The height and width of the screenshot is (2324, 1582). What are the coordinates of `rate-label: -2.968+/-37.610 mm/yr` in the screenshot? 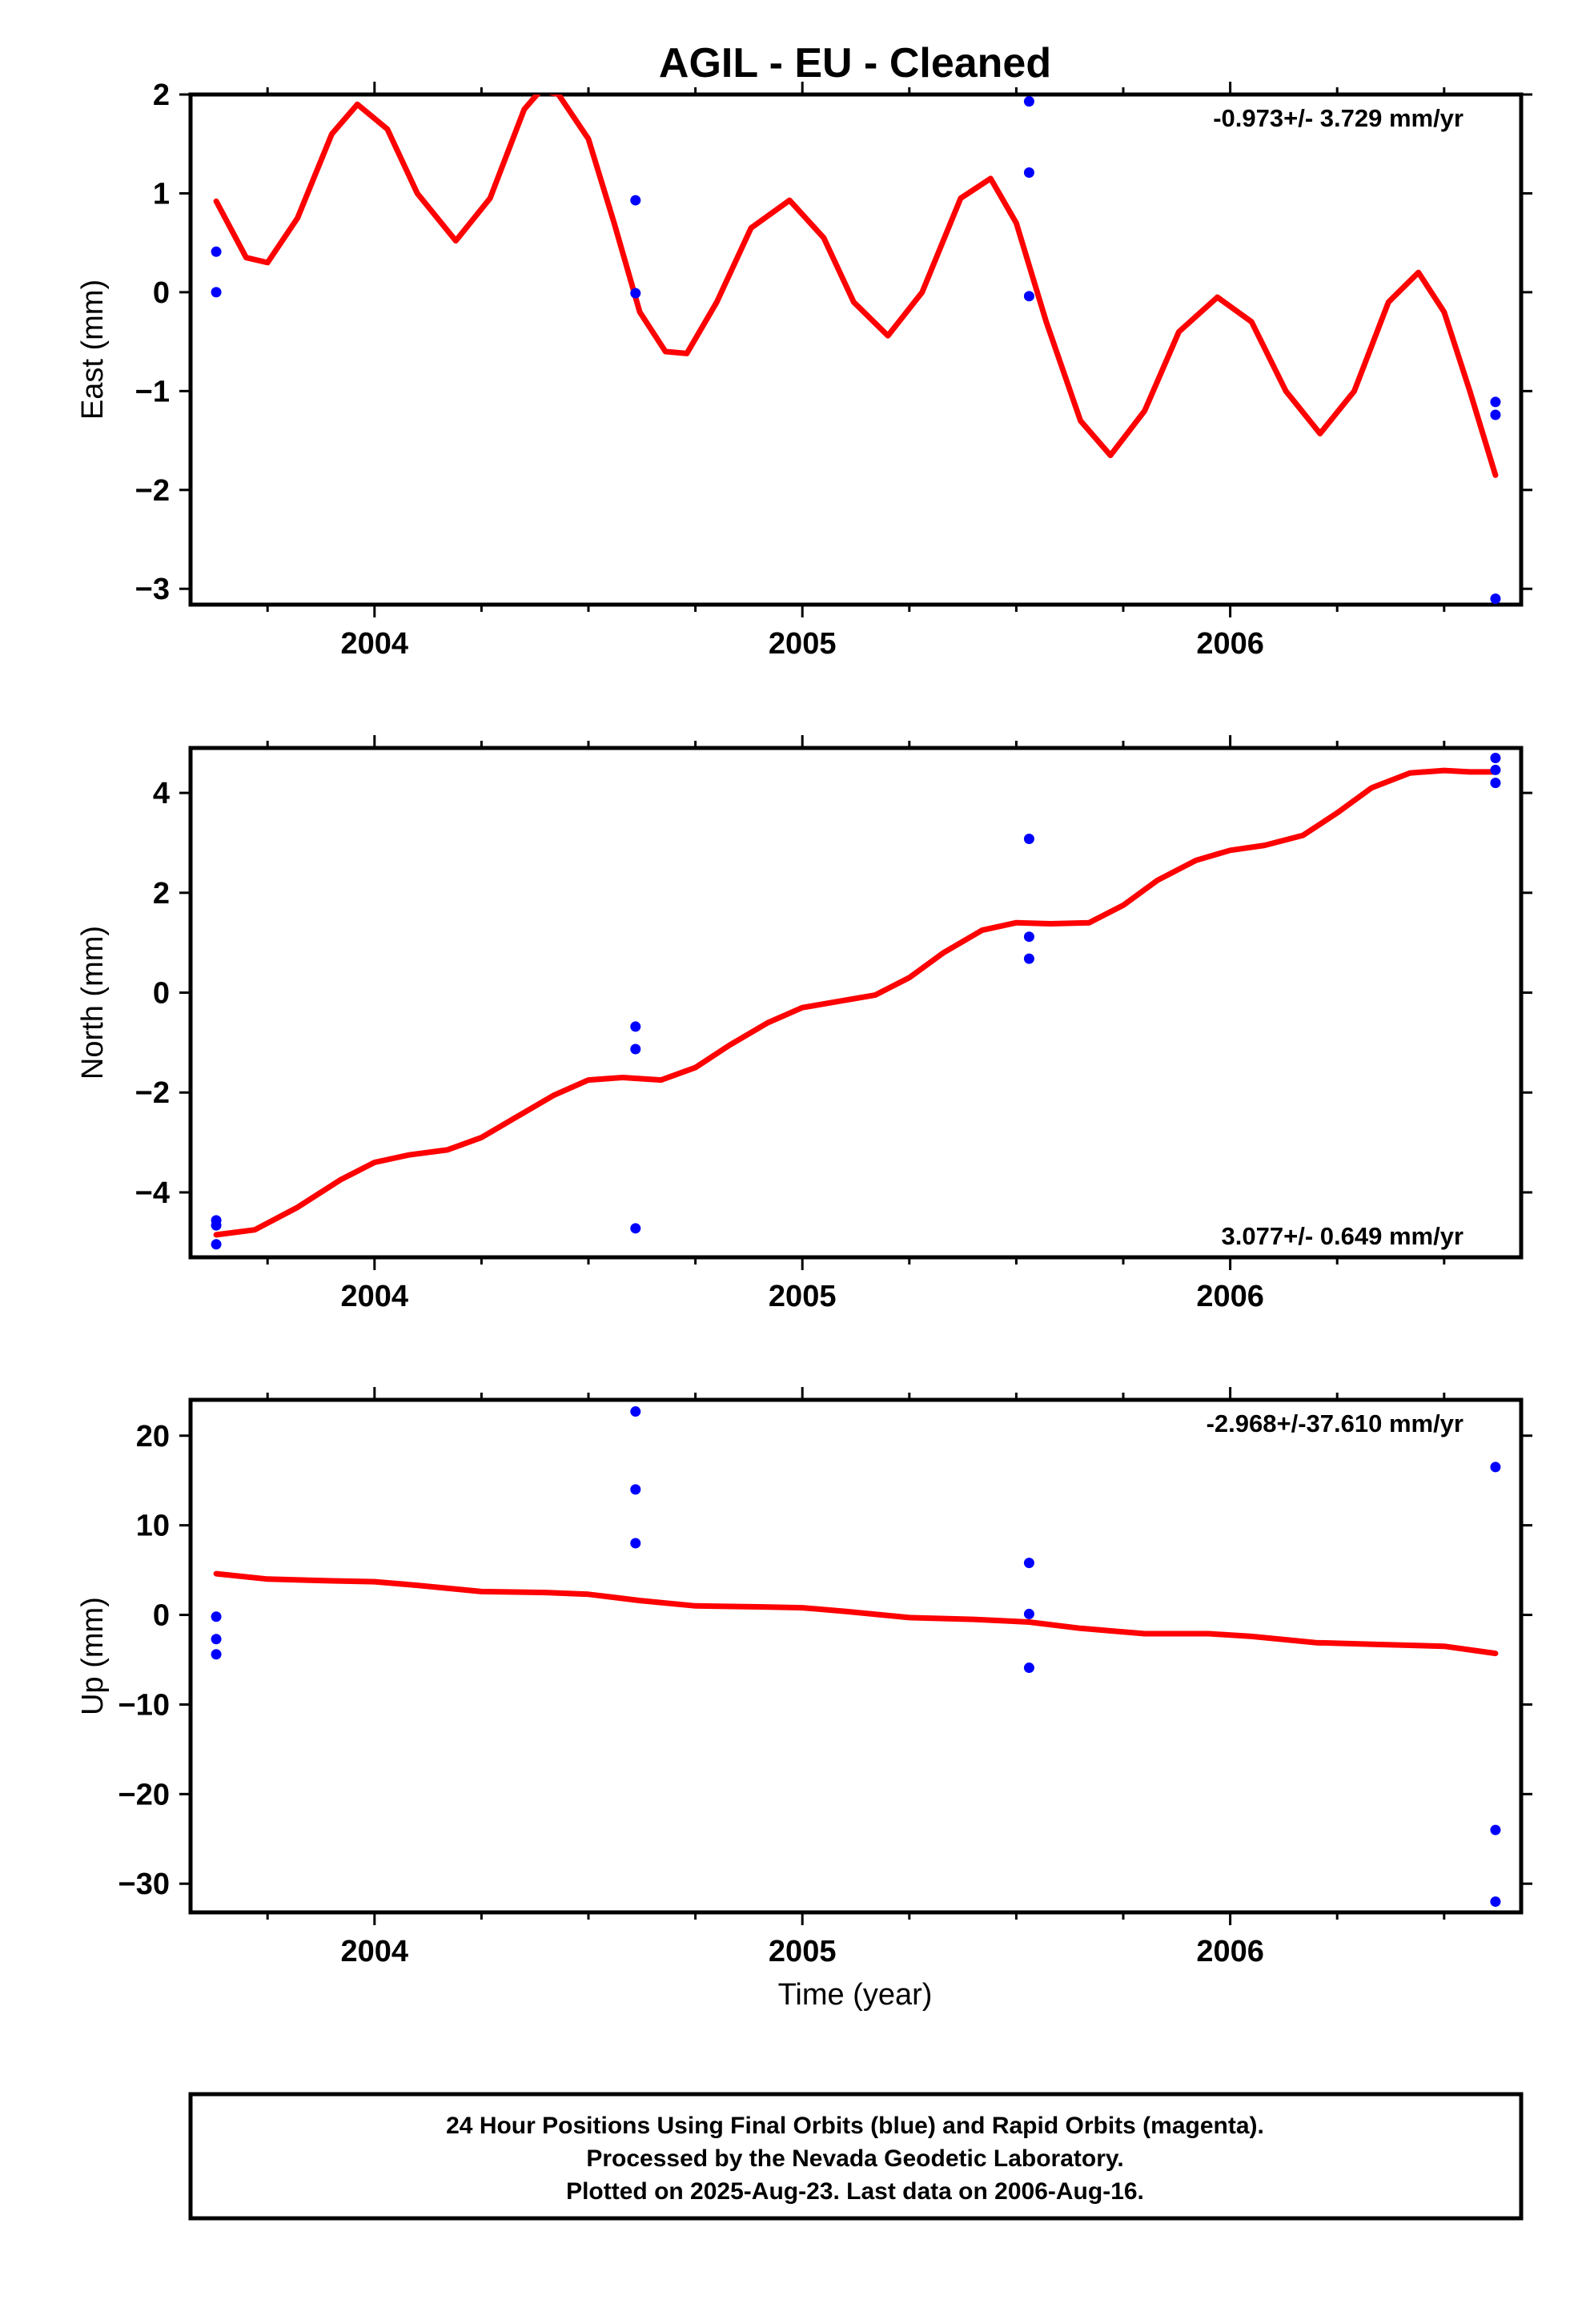 It's located at (1335, 1423).